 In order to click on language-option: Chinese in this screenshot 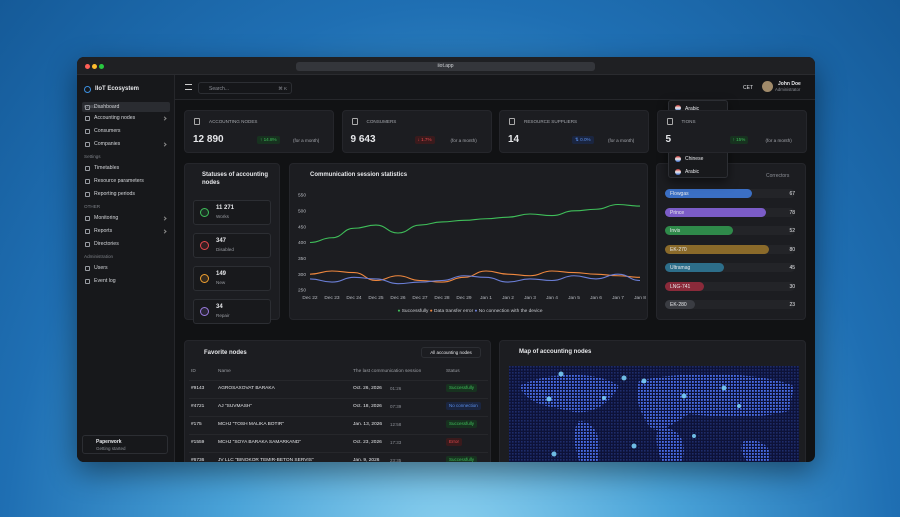, I will do `click(694, 159)`.